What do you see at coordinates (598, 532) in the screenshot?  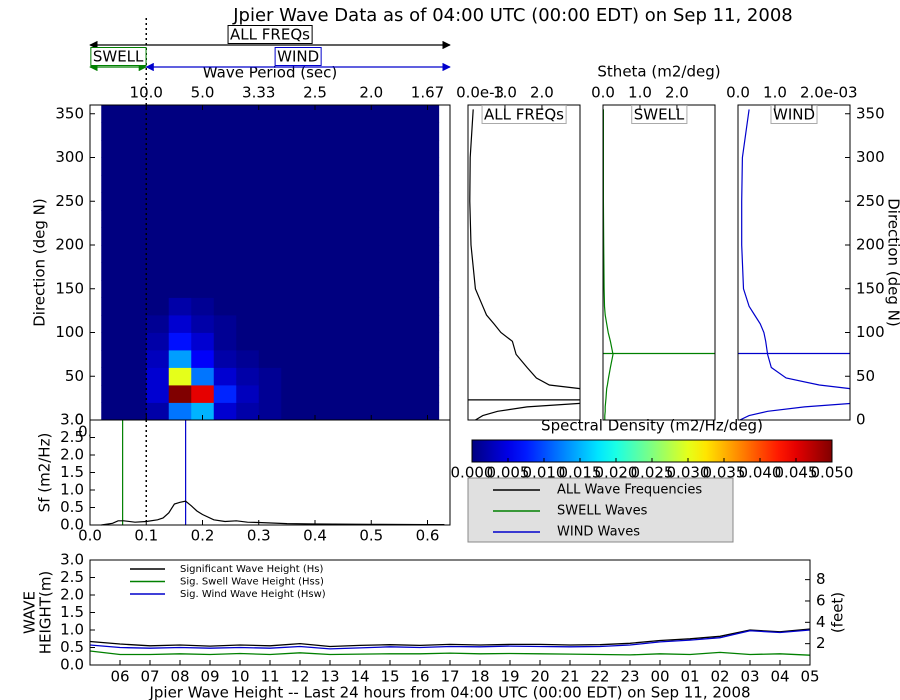 I see `legend-label: WIND Waves` at bounding box center [598, 532].